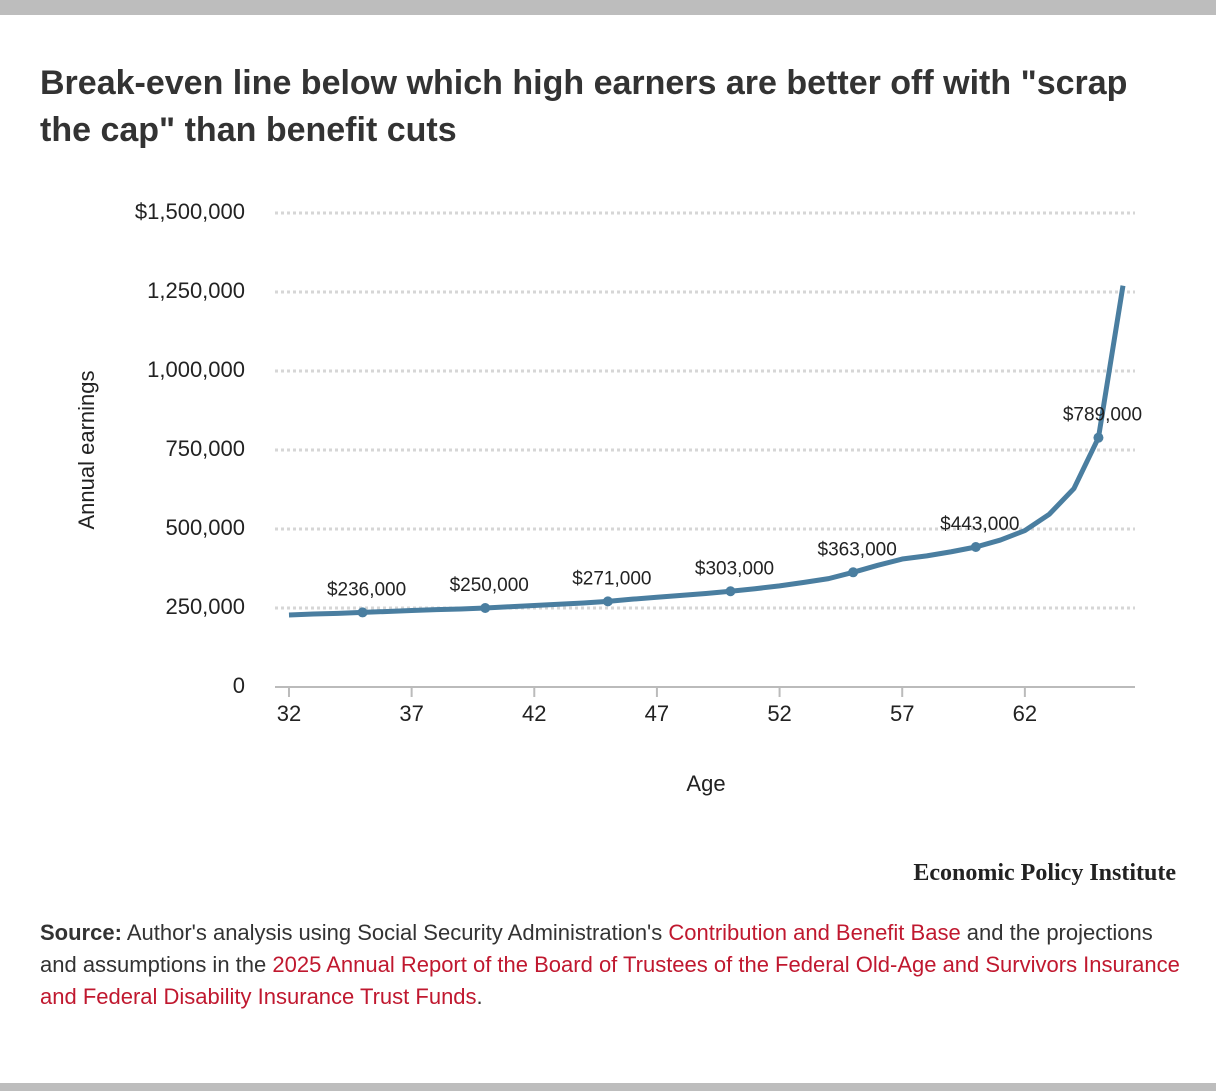 The image size is (1216, 1091). What do you see at coordinates (239, 685) in the screenshot?
I see `y-tick-label: 0` at bounding box center [239, 685].